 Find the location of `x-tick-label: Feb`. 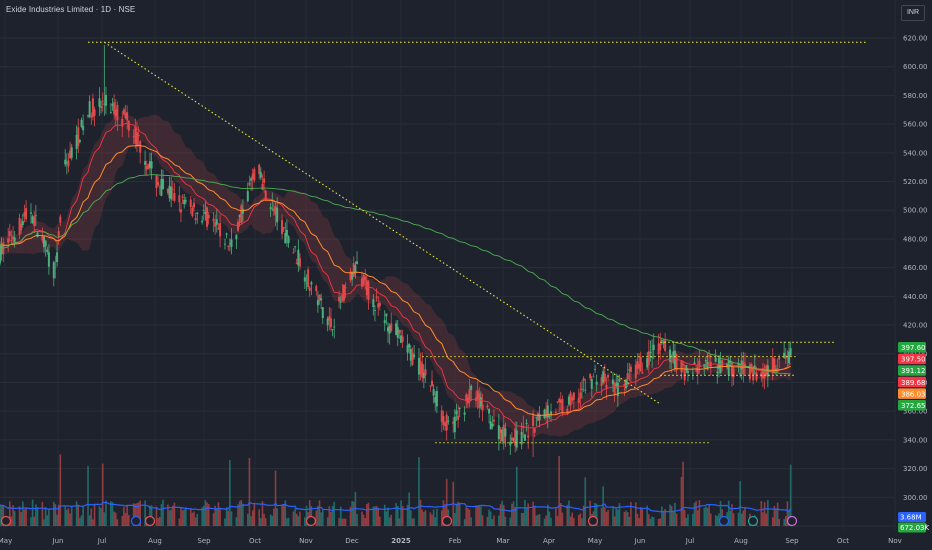

x-tick-label: Feb is located at coordinates (455, 541).